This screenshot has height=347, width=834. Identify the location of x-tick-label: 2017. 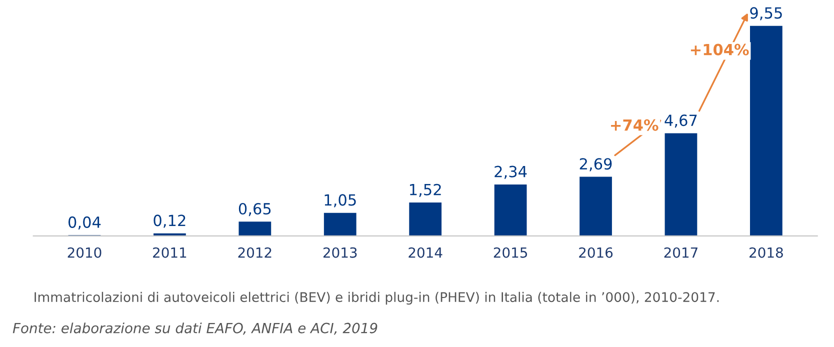
(681, 252).